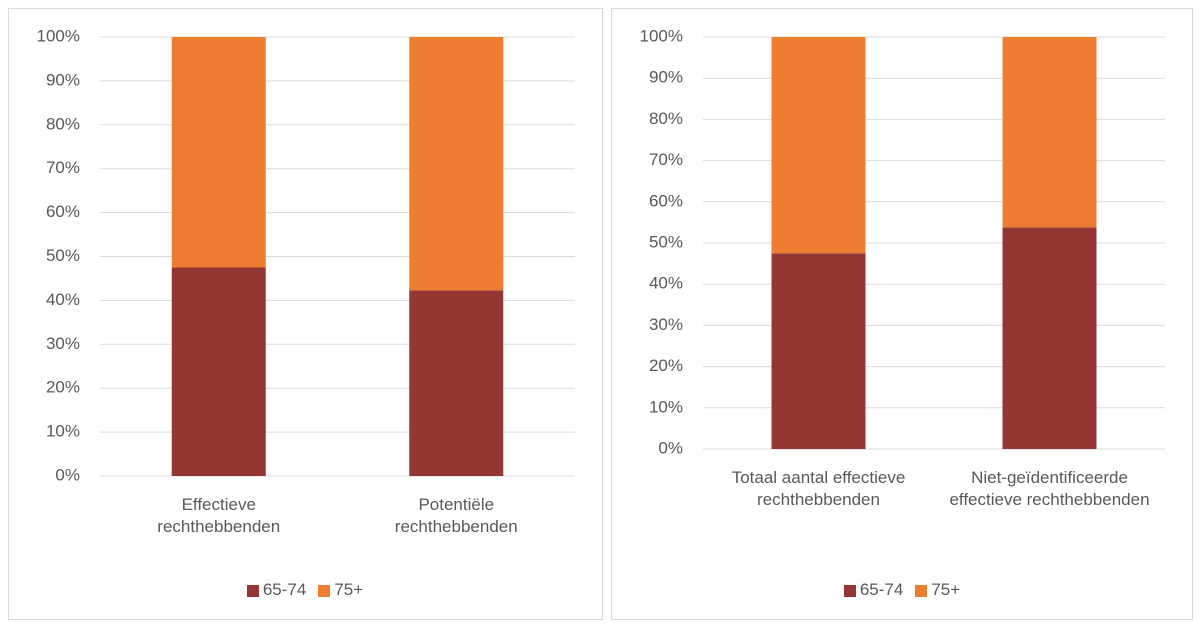 The image size is (1199, 624). What do you see at coordinates (456, 515) in the screenshot?
I see `x-tick-label: Potentiële rechthebbenden` at bounding box center [456, 515].